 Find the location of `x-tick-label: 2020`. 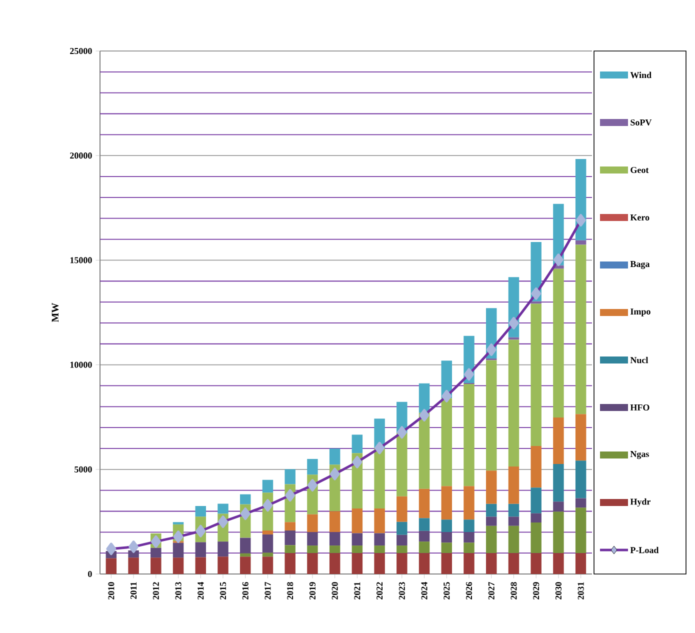

x-tick-label: 2020 is located at coordinates (335, 591).